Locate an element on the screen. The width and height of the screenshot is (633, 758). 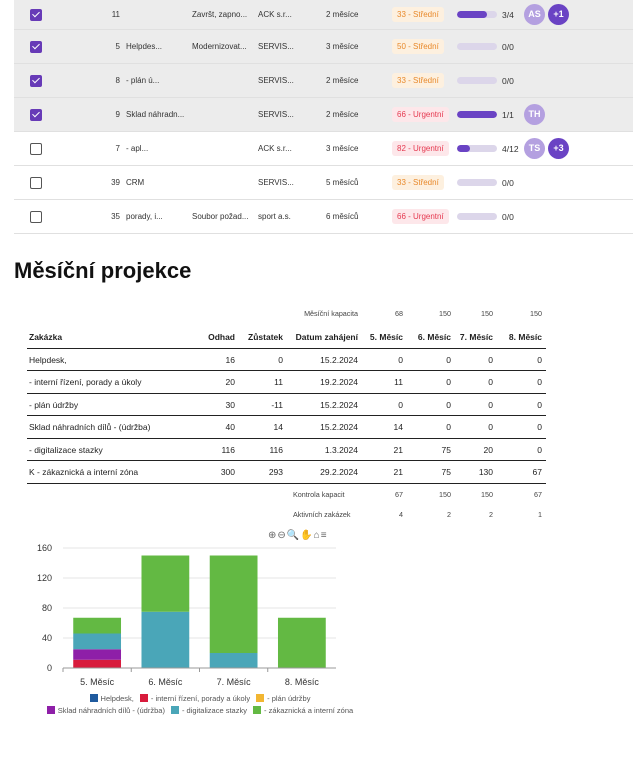
column-header: 8. Měsíc is located at coordinates (525, 337).